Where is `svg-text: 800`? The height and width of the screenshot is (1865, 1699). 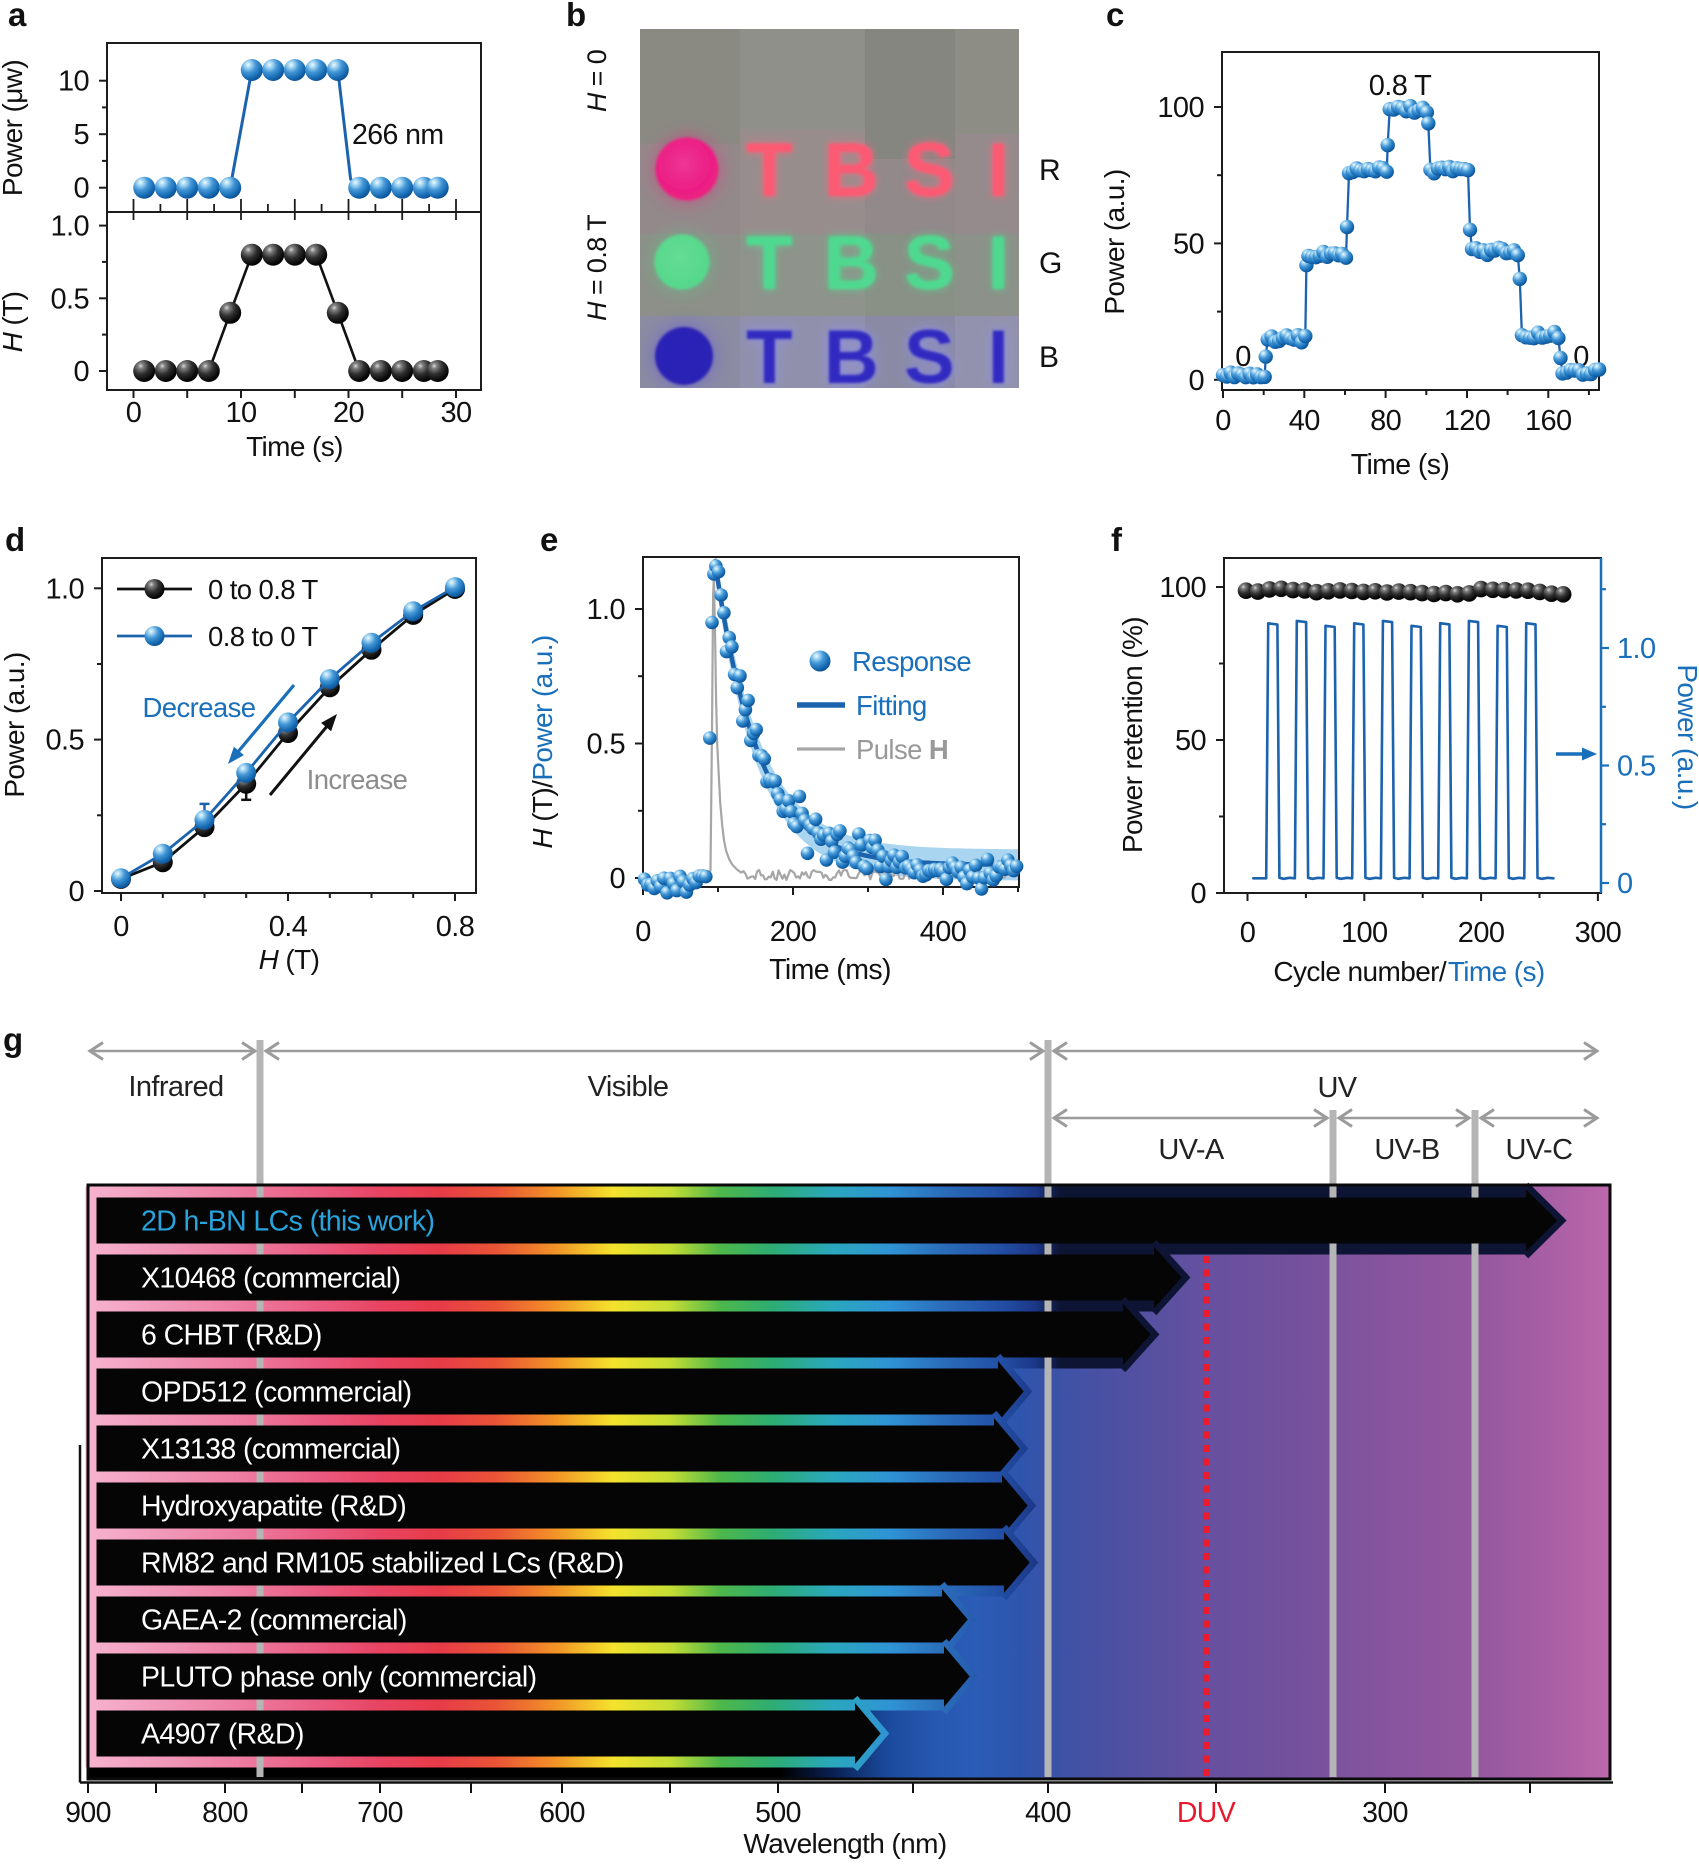 svg-text: 800 is located at coordinates (225, 1813).